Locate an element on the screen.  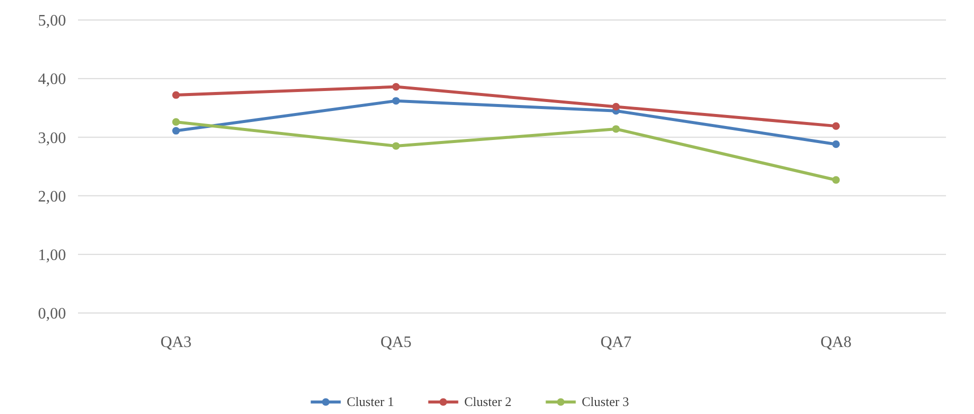
y-tick-label: 2,00 is located at coordinates (52, 197).